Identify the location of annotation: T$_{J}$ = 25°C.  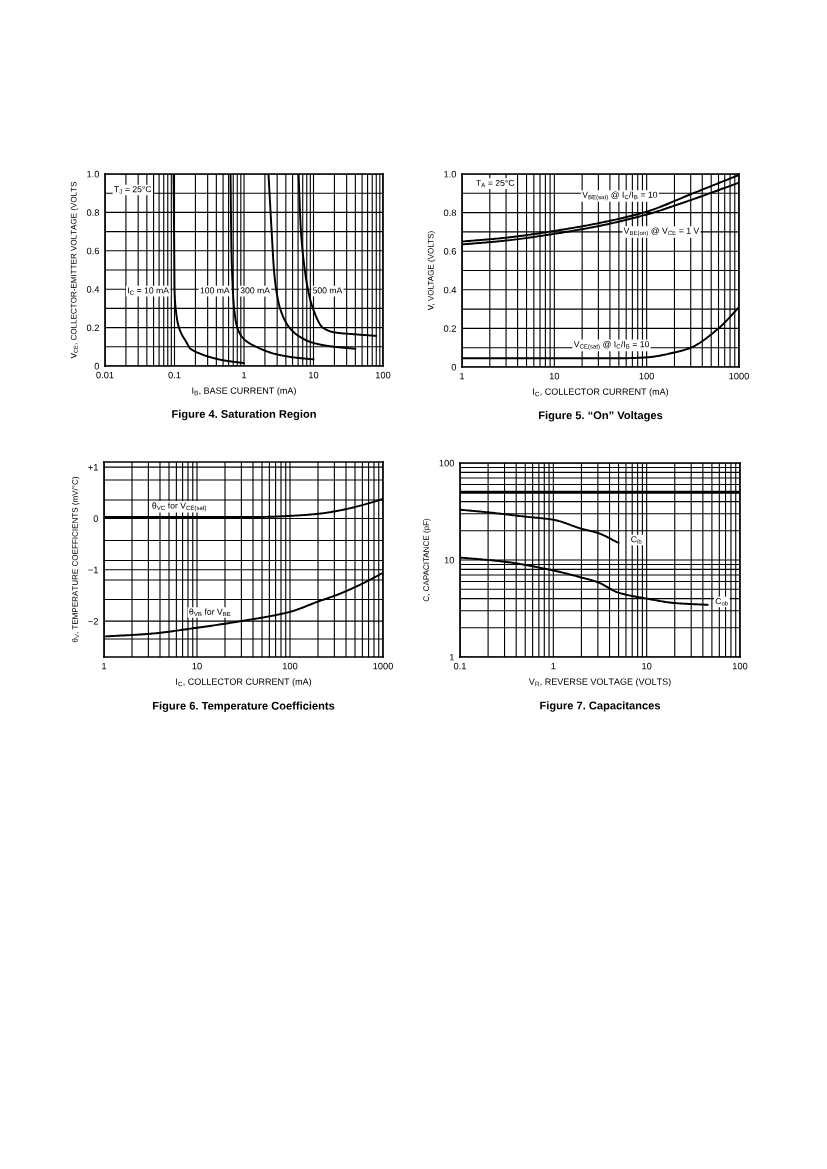
(133, 190).